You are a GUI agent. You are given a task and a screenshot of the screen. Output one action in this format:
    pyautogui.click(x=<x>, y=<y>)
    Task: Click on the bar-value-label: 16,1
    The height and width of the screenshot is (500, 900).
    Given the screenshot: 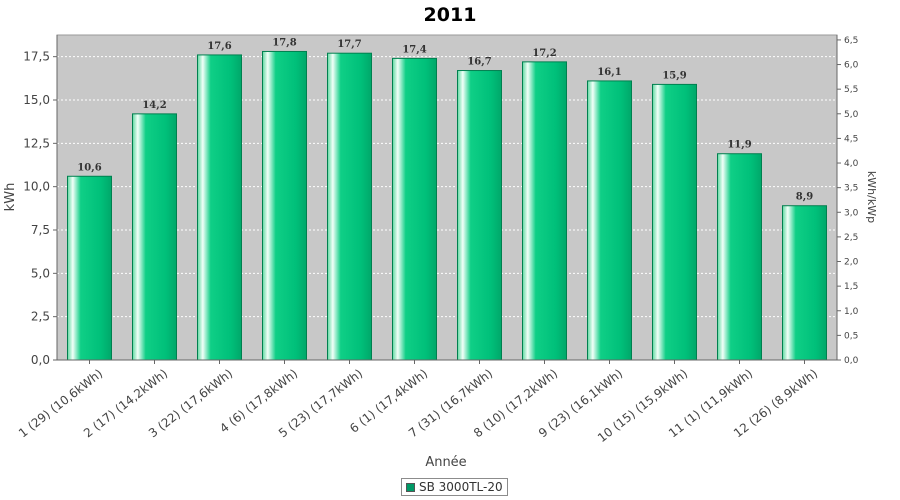 What is the action you would take?
    pyautogui.click(x=609, y=72)
    